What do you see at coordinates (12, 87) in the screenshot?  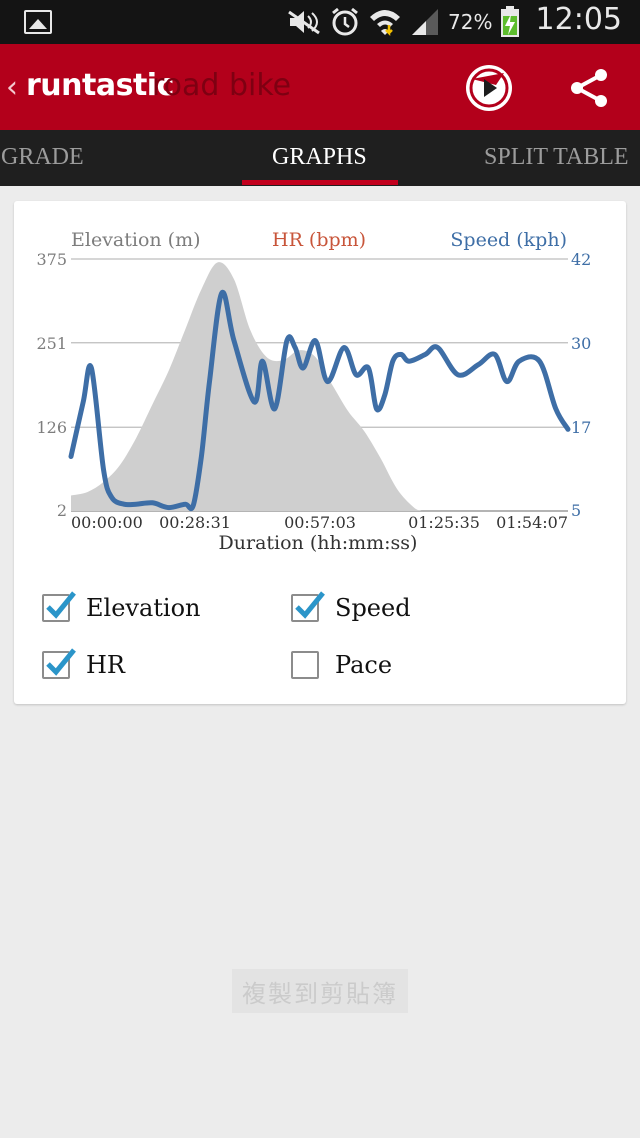 I see `chevron-left-icon: ‹` at bounding box center [12, 87].